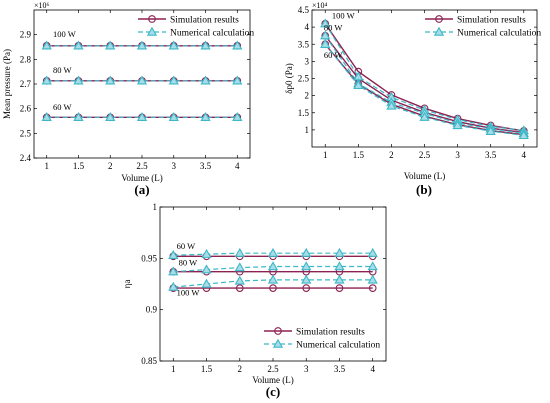 The image size is (550, 403). What do you see at coordinates (304, 113) in the screenshot?
I see `y-tick-label: 1.5` at bounding box center [304, 113].